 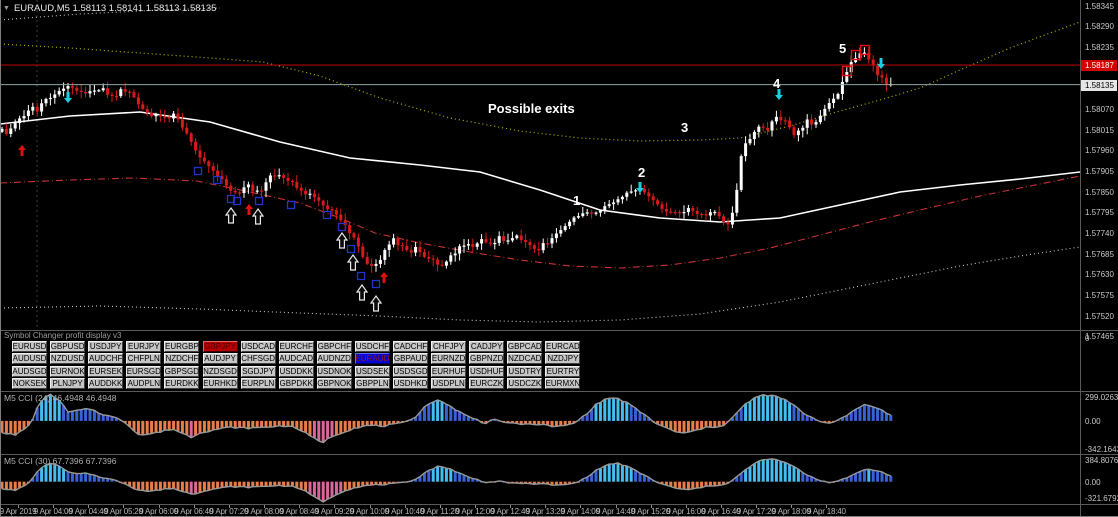 I want to click on symbol-button-nzdcad: NZDCAD, so click(x=525, y=359).